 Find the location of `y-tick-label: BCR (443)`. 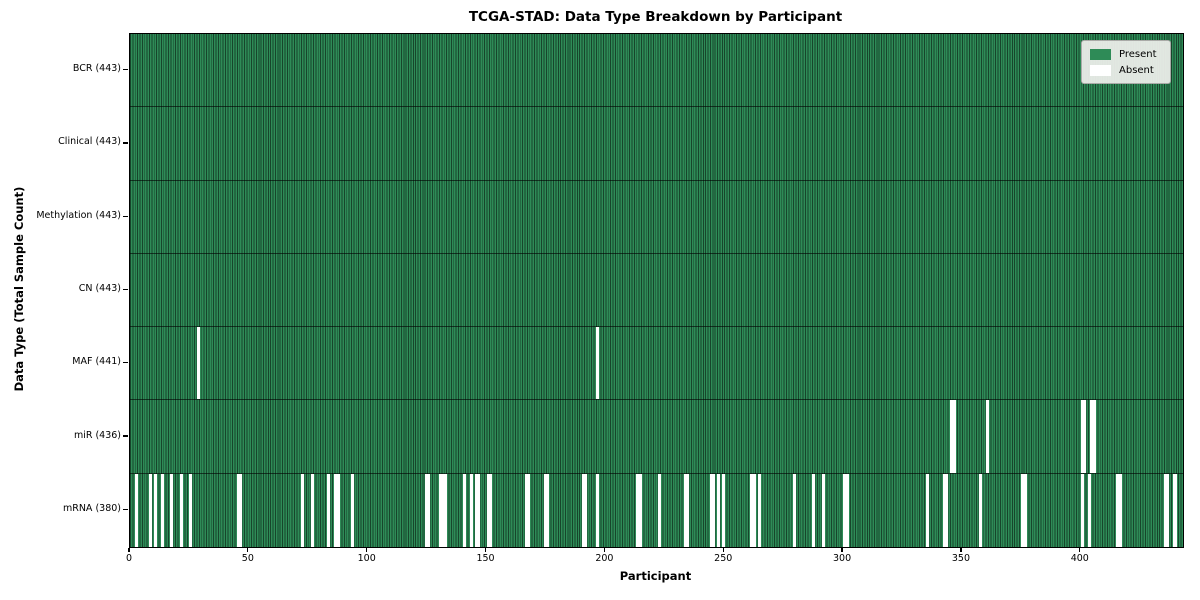

y-tick-label: BCR (443) is located at coordinates (96, 69).